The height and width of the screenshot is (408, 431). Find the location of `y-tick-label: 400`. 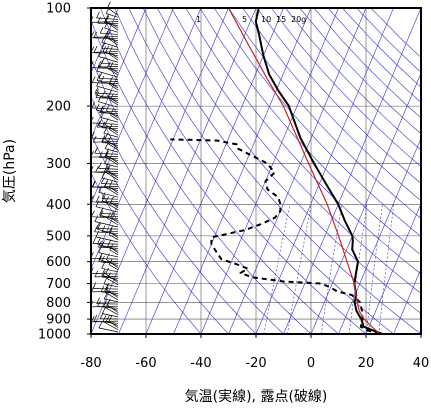

y-tick-label: 400 is located at coordinates (58, 205).